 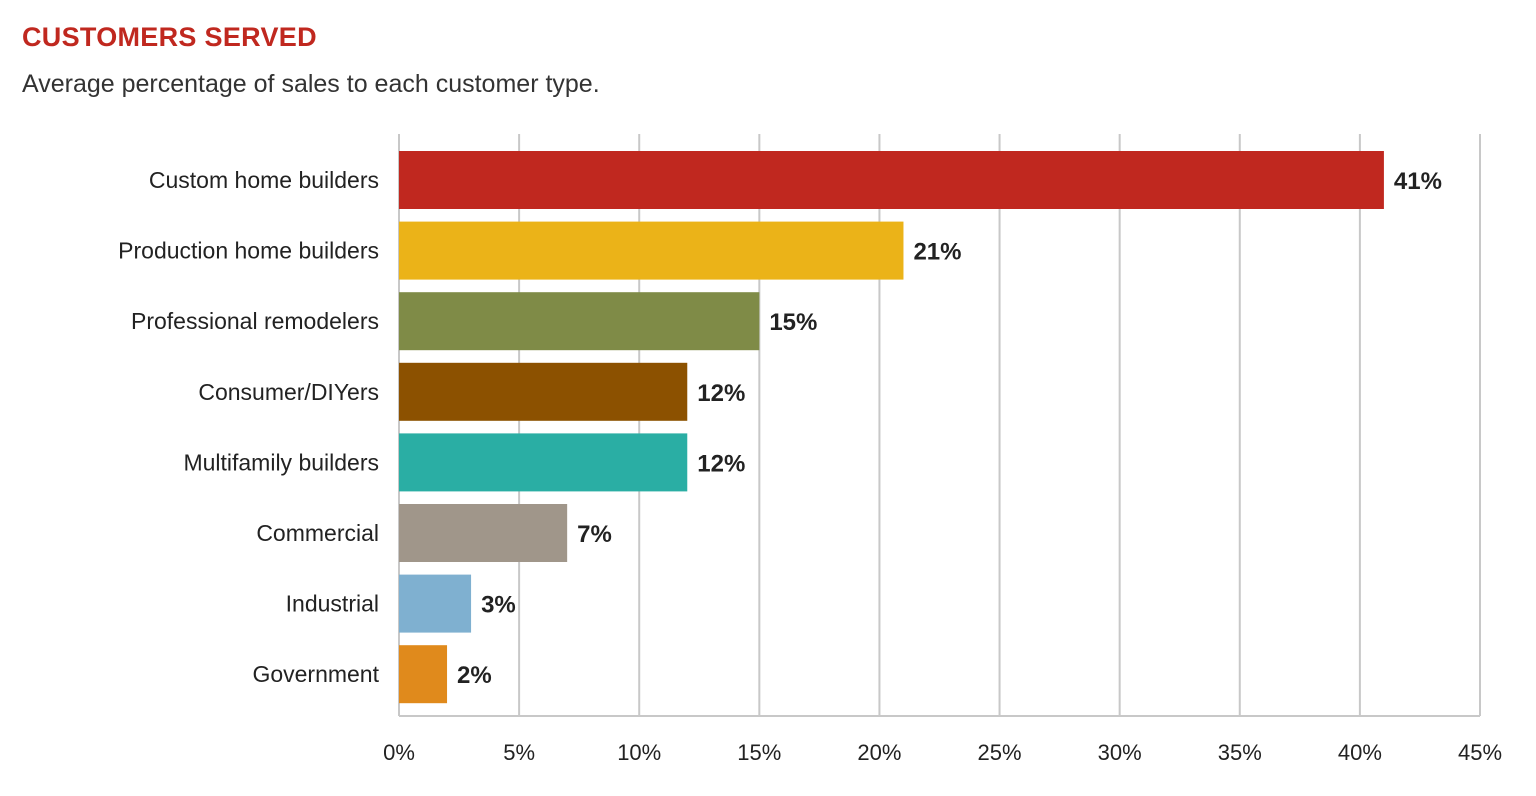 I want to click on category-label: Professional remodelers, so click(x=255, y=321).